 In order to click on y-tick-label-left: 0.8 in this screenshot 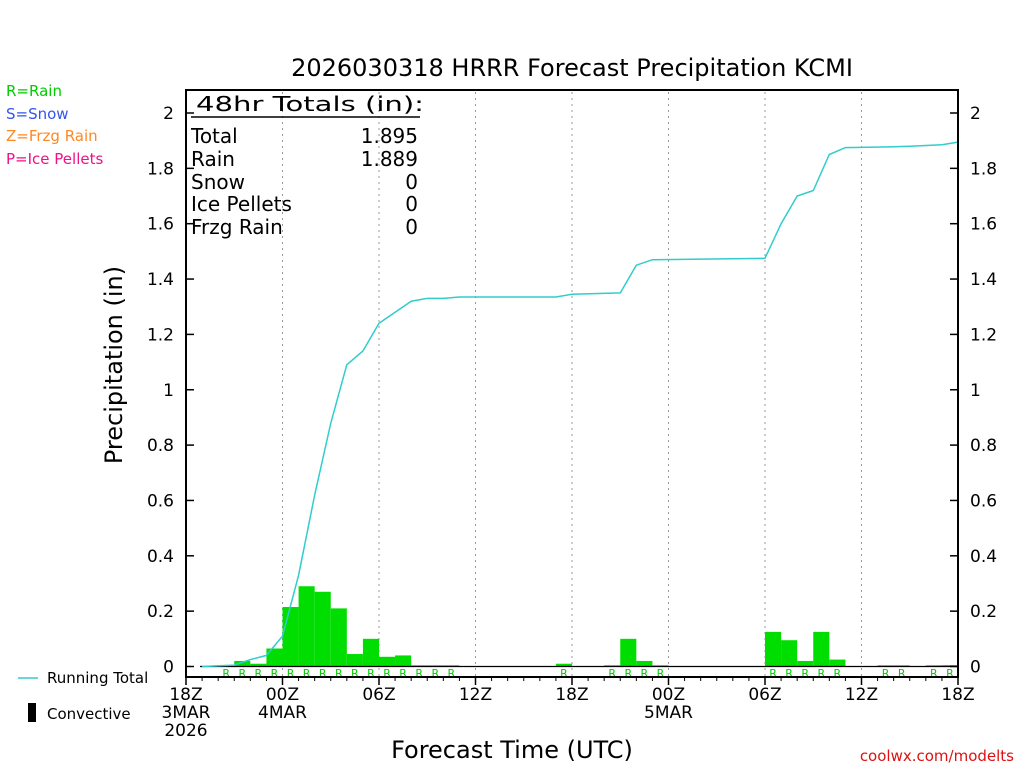, I will do `click(160, 446)`.